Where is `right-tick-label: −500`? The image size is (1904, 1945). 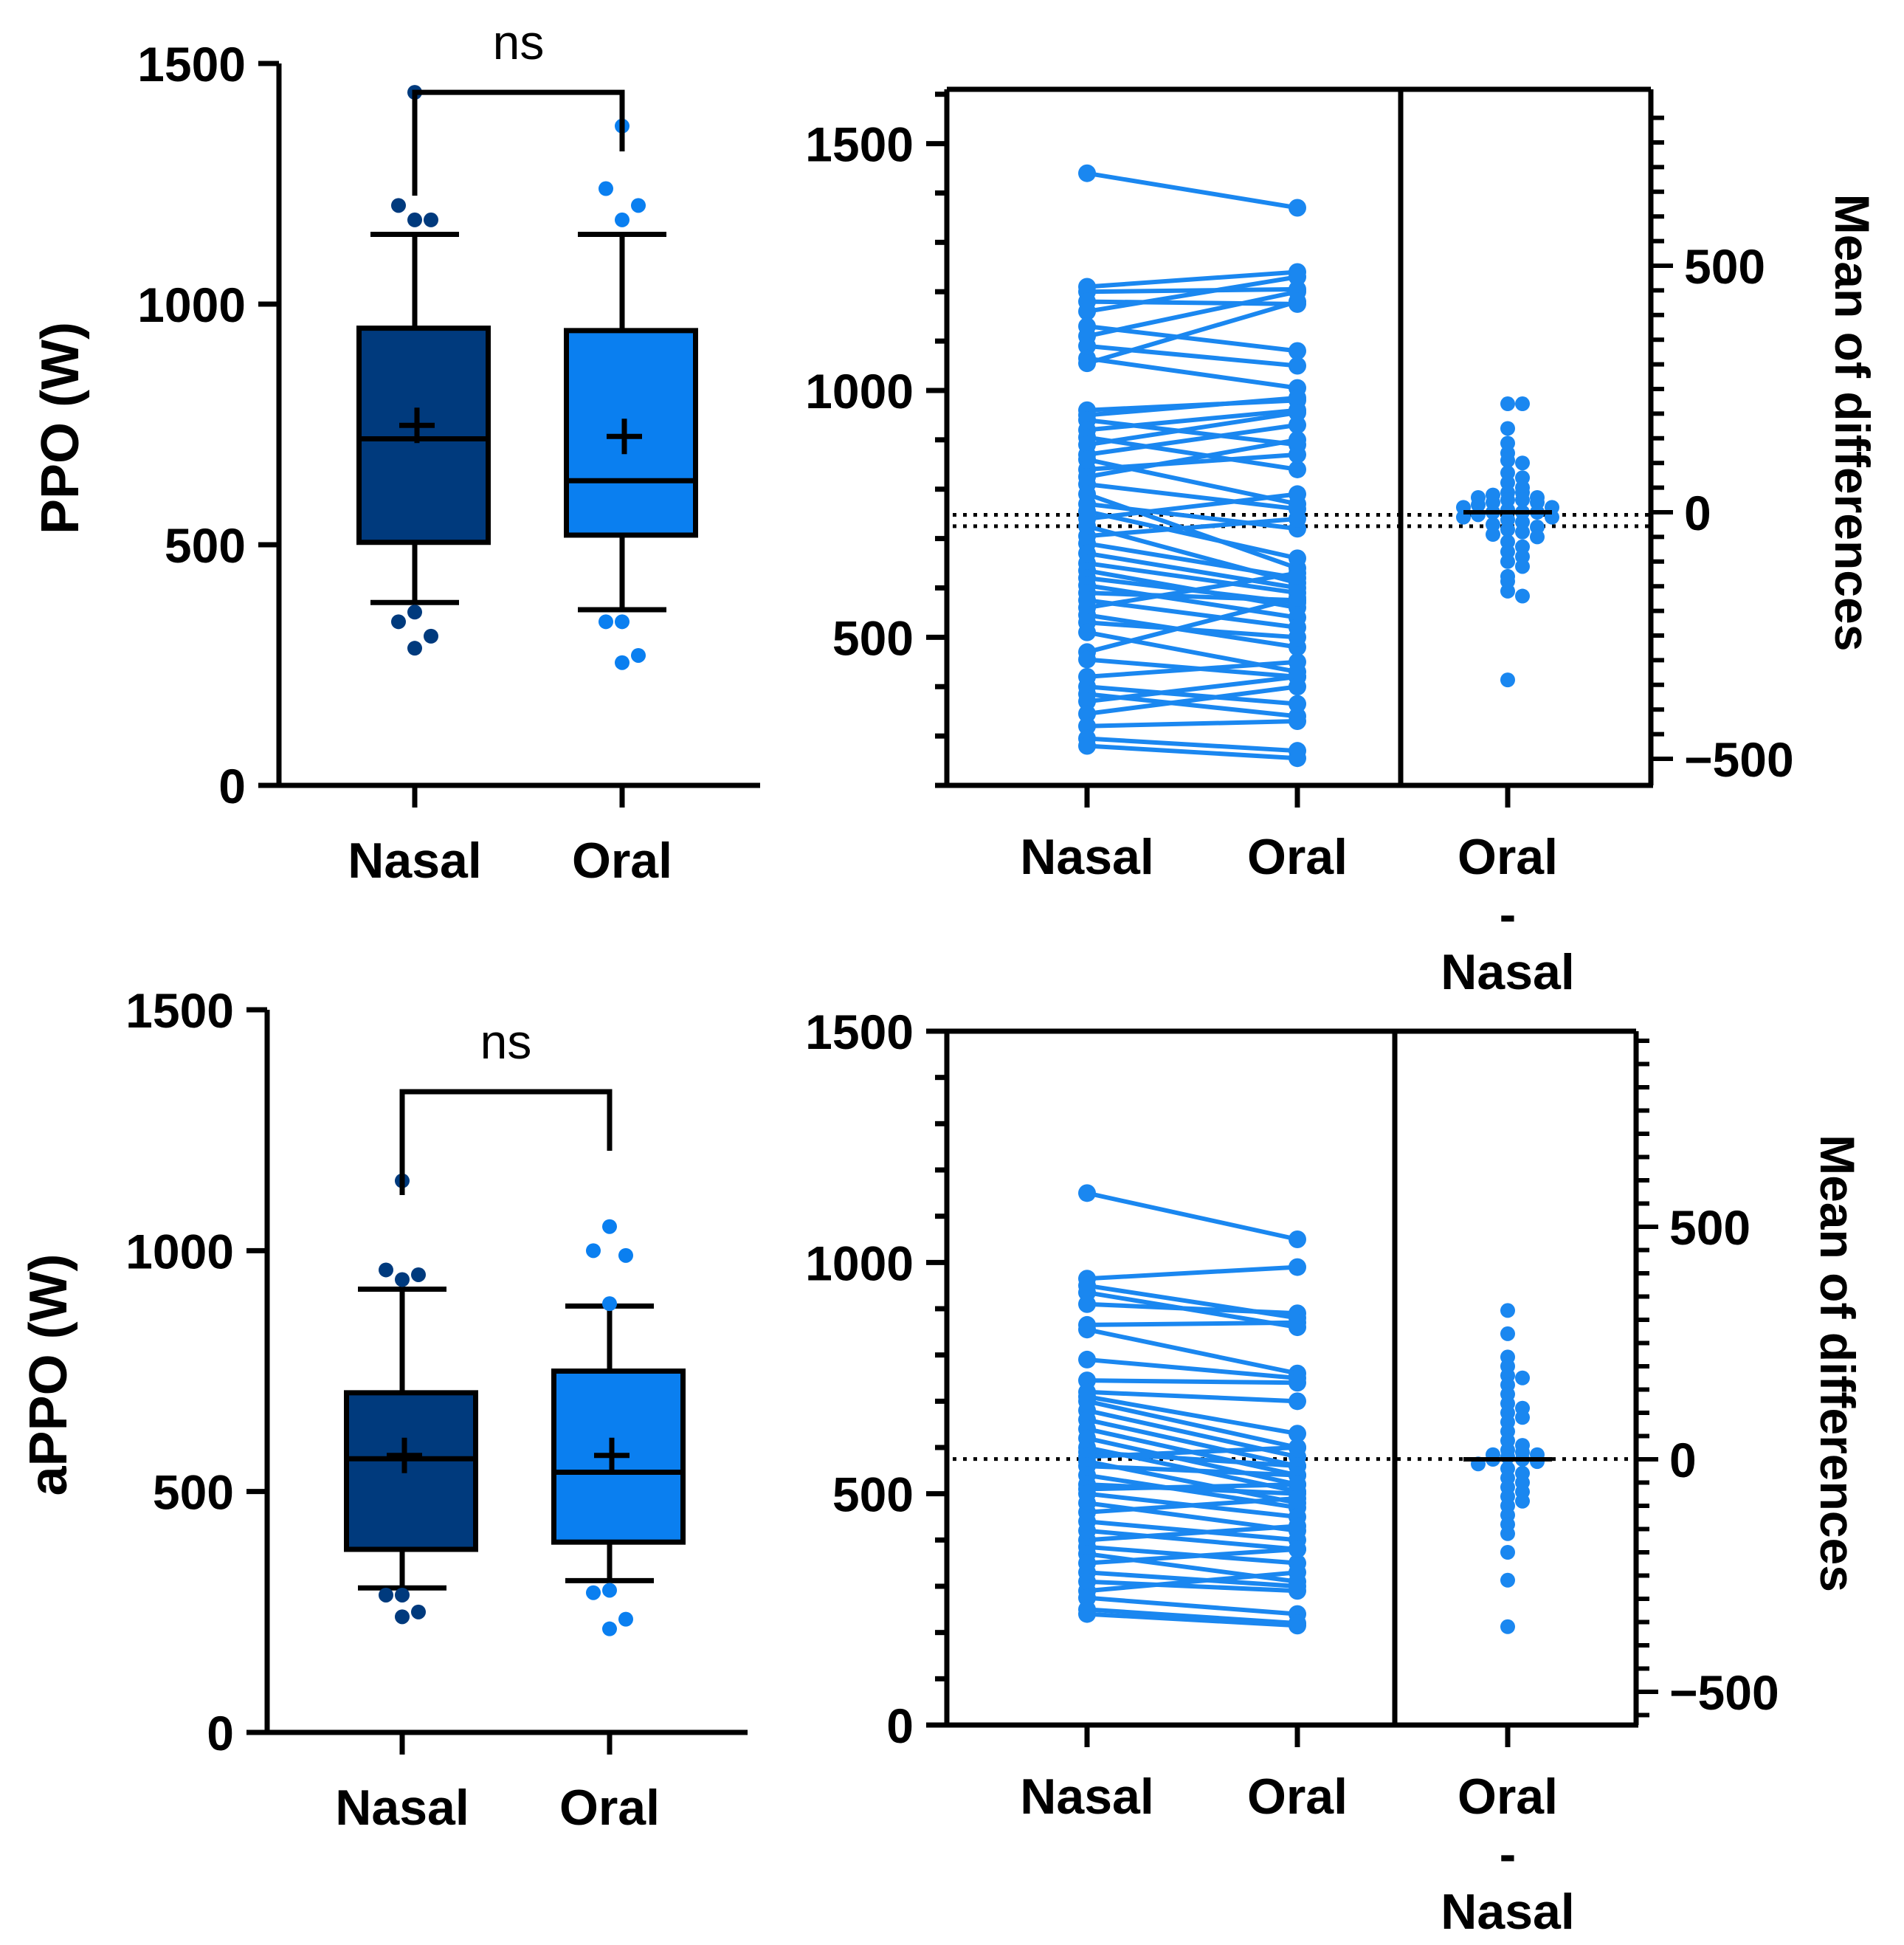 right-tick-label: −500 is located at coordinates (1739, 759).